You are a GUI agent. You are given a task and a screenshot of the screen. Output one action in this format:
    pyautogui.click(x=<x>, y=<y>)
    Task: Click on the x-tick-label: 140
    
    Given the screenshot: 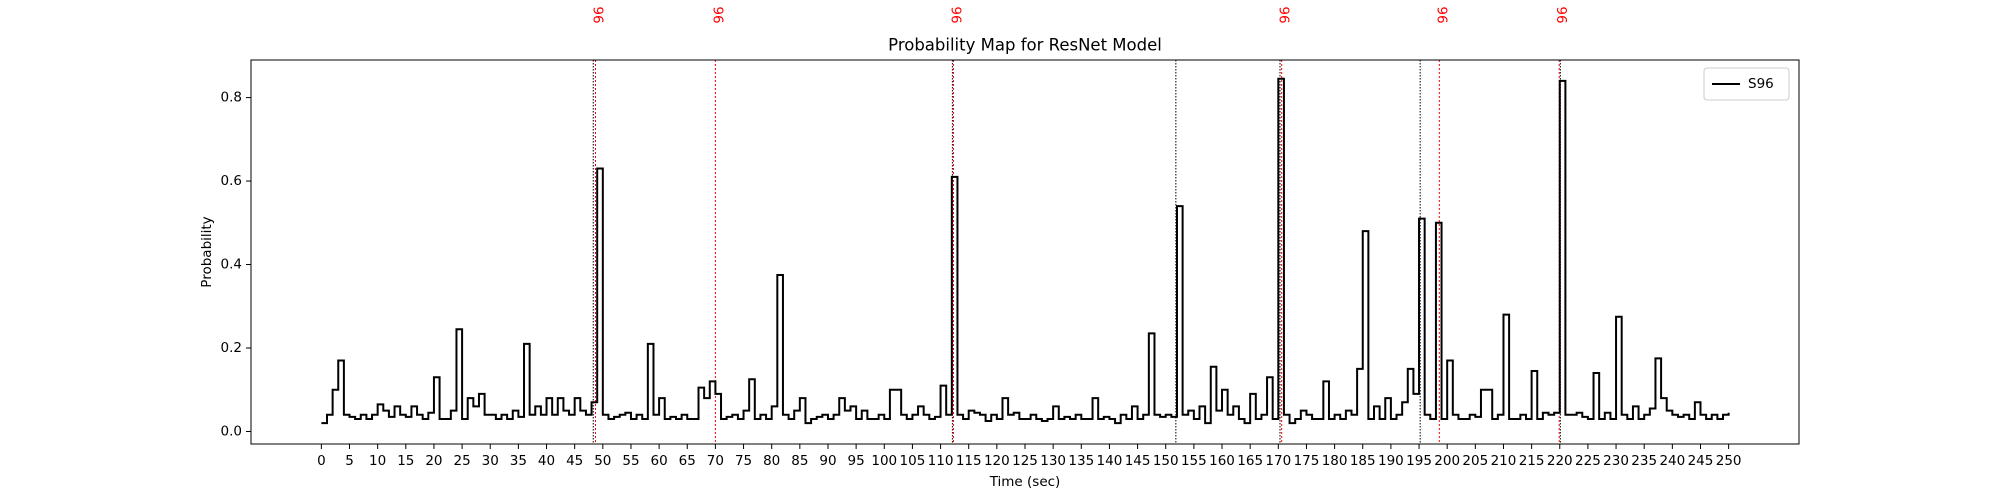 What is the action you would take?
    pyautogui.click(x=1110, y=461)
    